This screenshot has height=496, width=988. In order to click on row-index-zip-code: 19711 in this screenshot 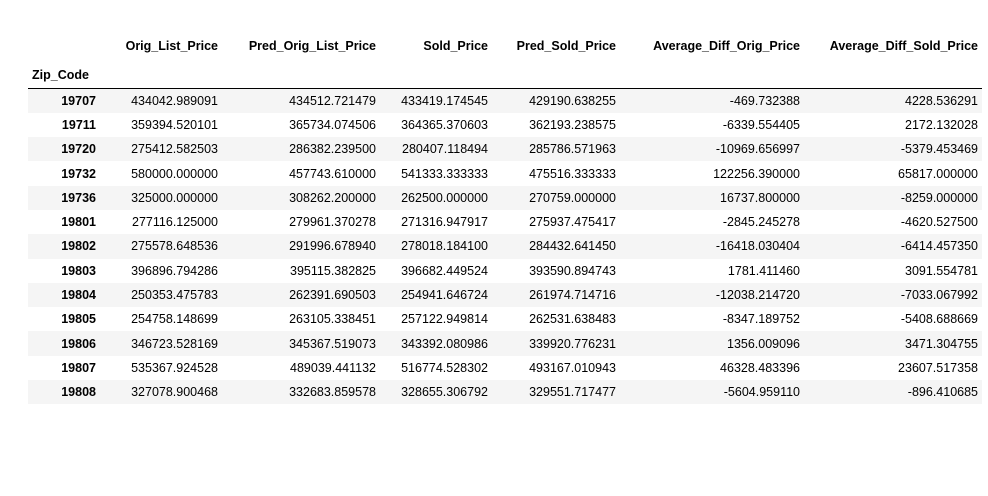, I will do `click(78, 124)`.